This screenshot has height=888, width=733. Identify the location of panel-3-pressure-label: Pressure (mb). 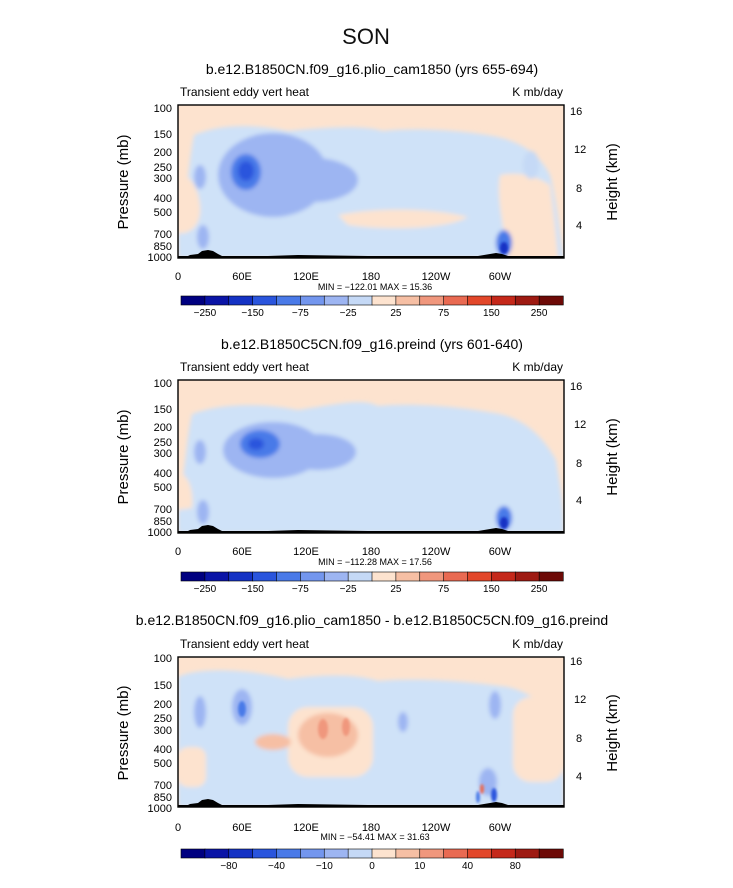
(123, 732).